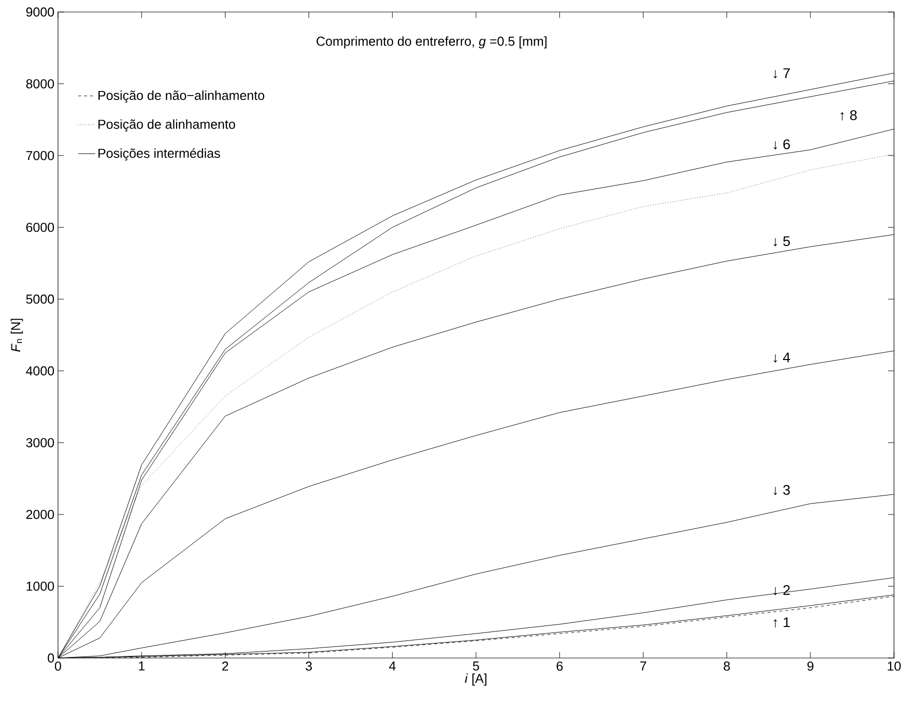  I want to click on y-tick-label: 5000, so click(40, 299).